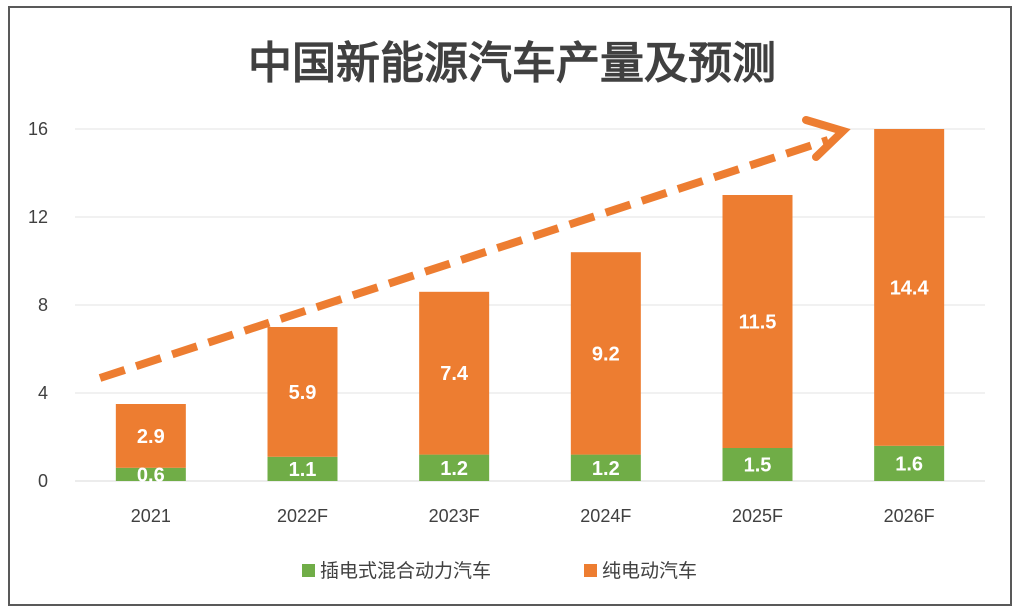 The width and height of the screenshot is (1024, 615). I want to click on bar-phev-2024F, so click(605, 467).